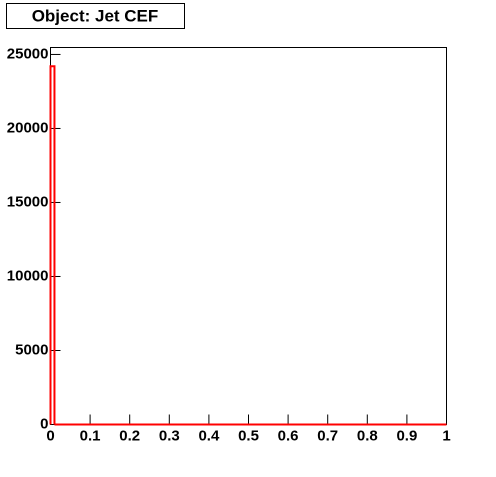  Describe the element at coordinates (28, 127) in the screenshot. I see `y-tick-label: 20000` at that location.